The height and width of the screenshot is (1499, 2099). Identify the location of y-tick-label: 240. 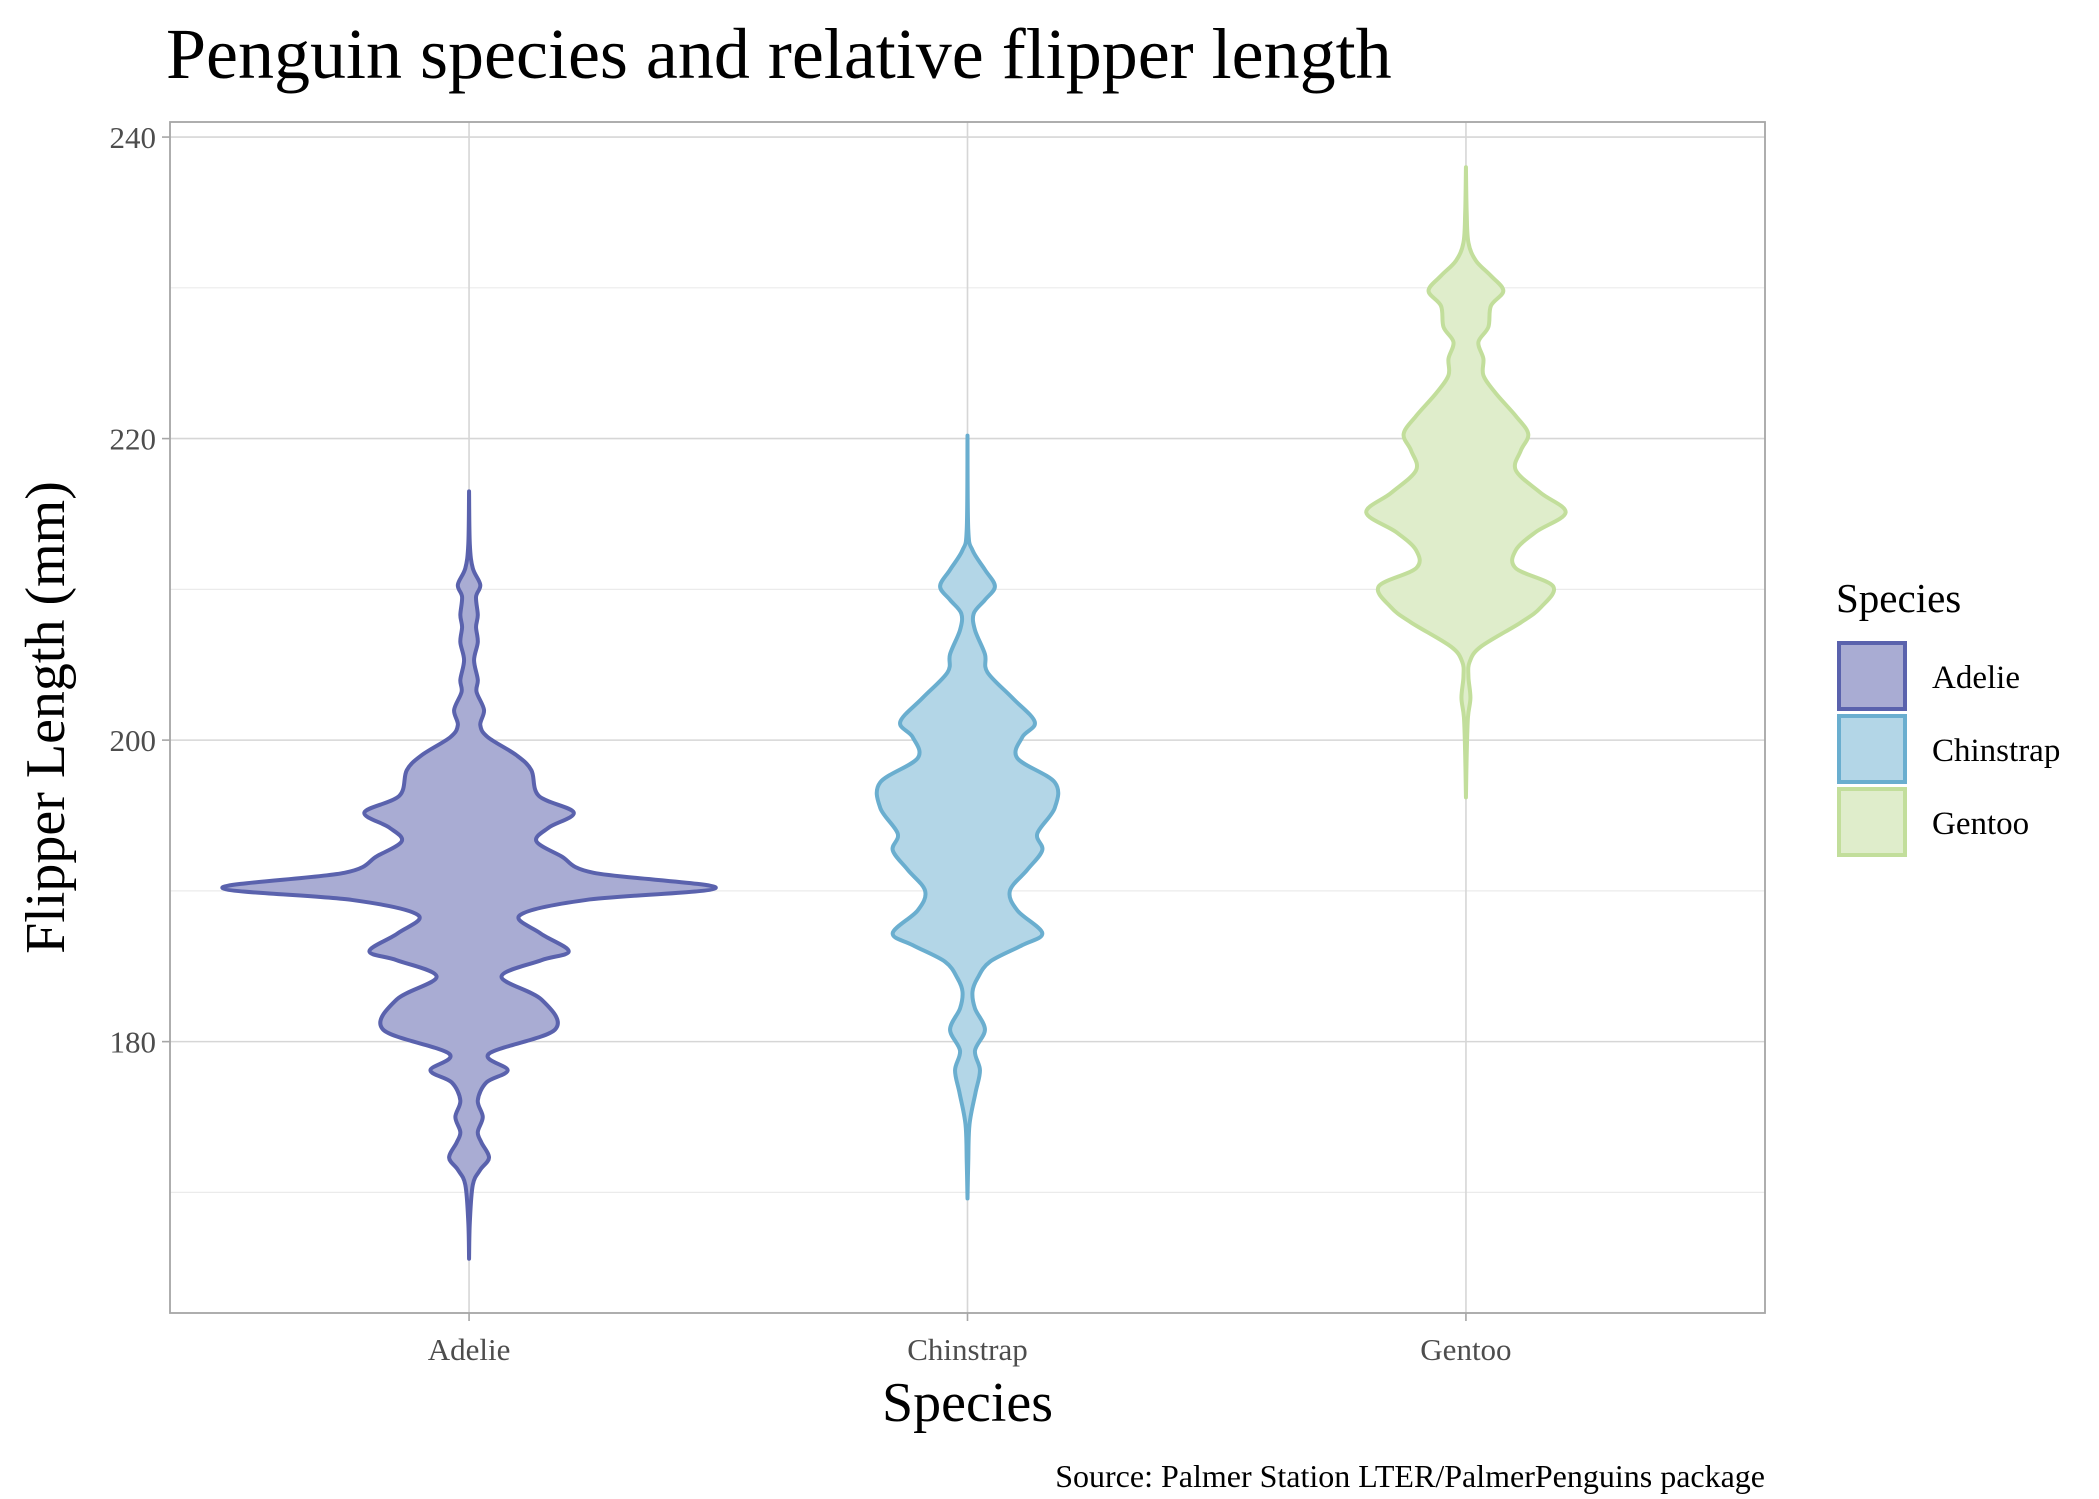
(133, 137).